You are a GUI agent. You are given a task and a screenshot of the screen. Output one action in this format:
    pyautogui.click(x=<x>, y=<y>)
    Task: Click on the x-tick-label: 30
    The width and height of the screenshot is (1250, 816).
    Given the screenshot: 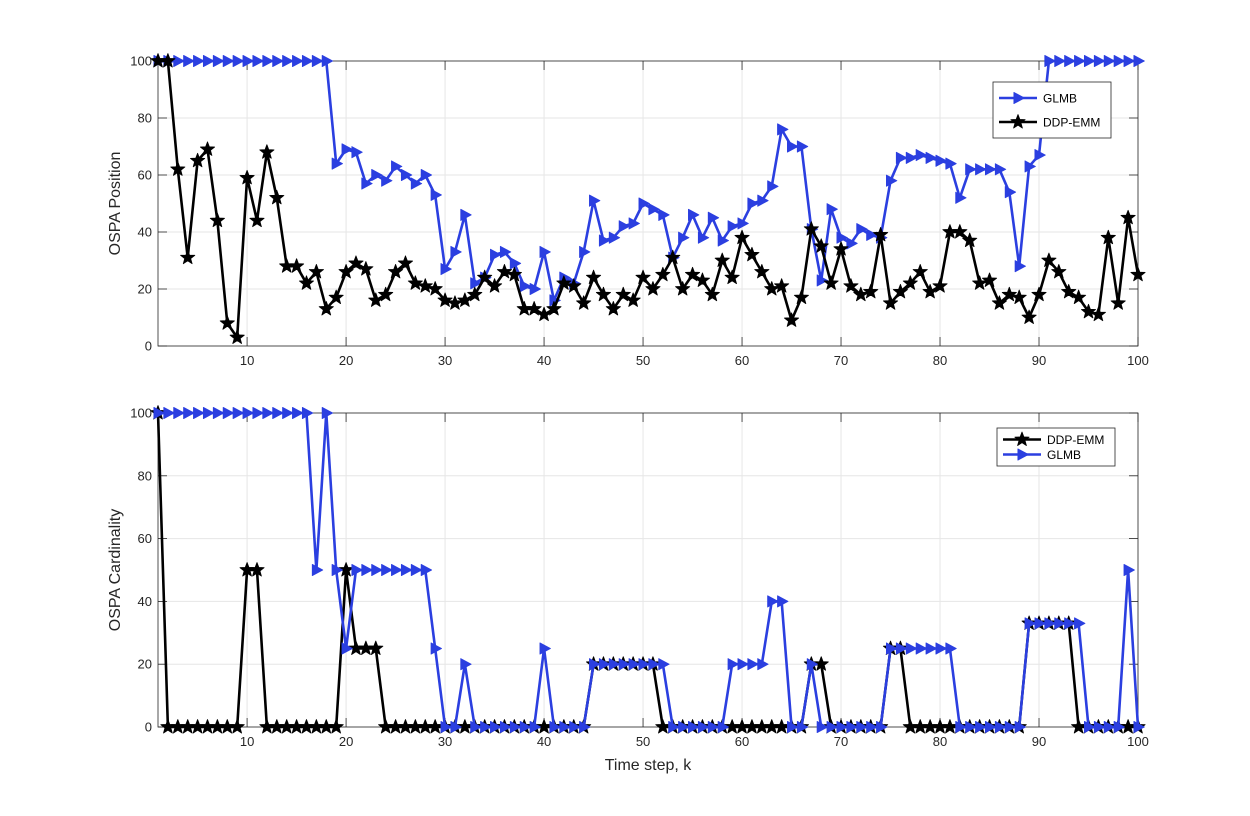 What is the action you would take?
    pyautogui.click(x=445, y=360)
    